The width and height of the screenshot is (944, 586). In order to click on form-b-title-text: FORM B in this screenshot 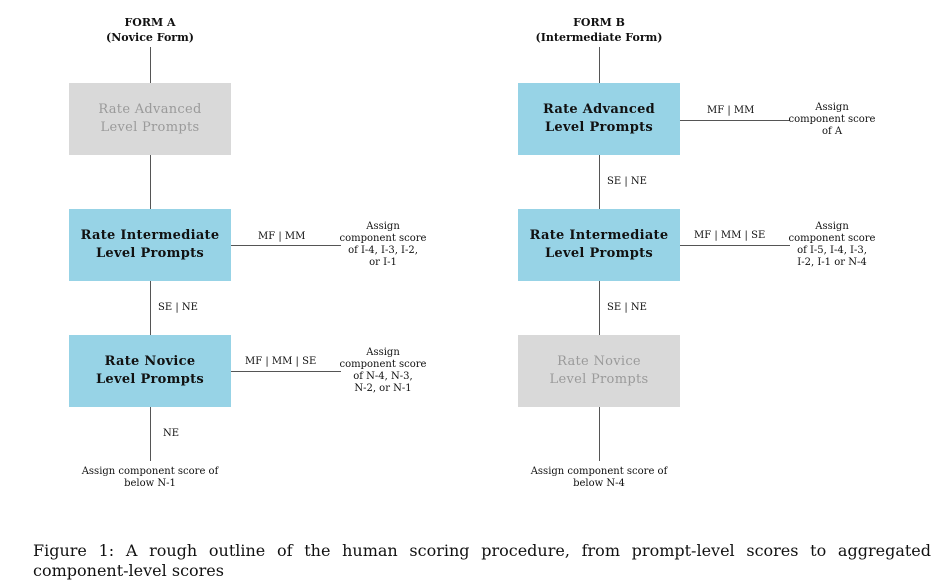, I will do `click(599, 22)`.